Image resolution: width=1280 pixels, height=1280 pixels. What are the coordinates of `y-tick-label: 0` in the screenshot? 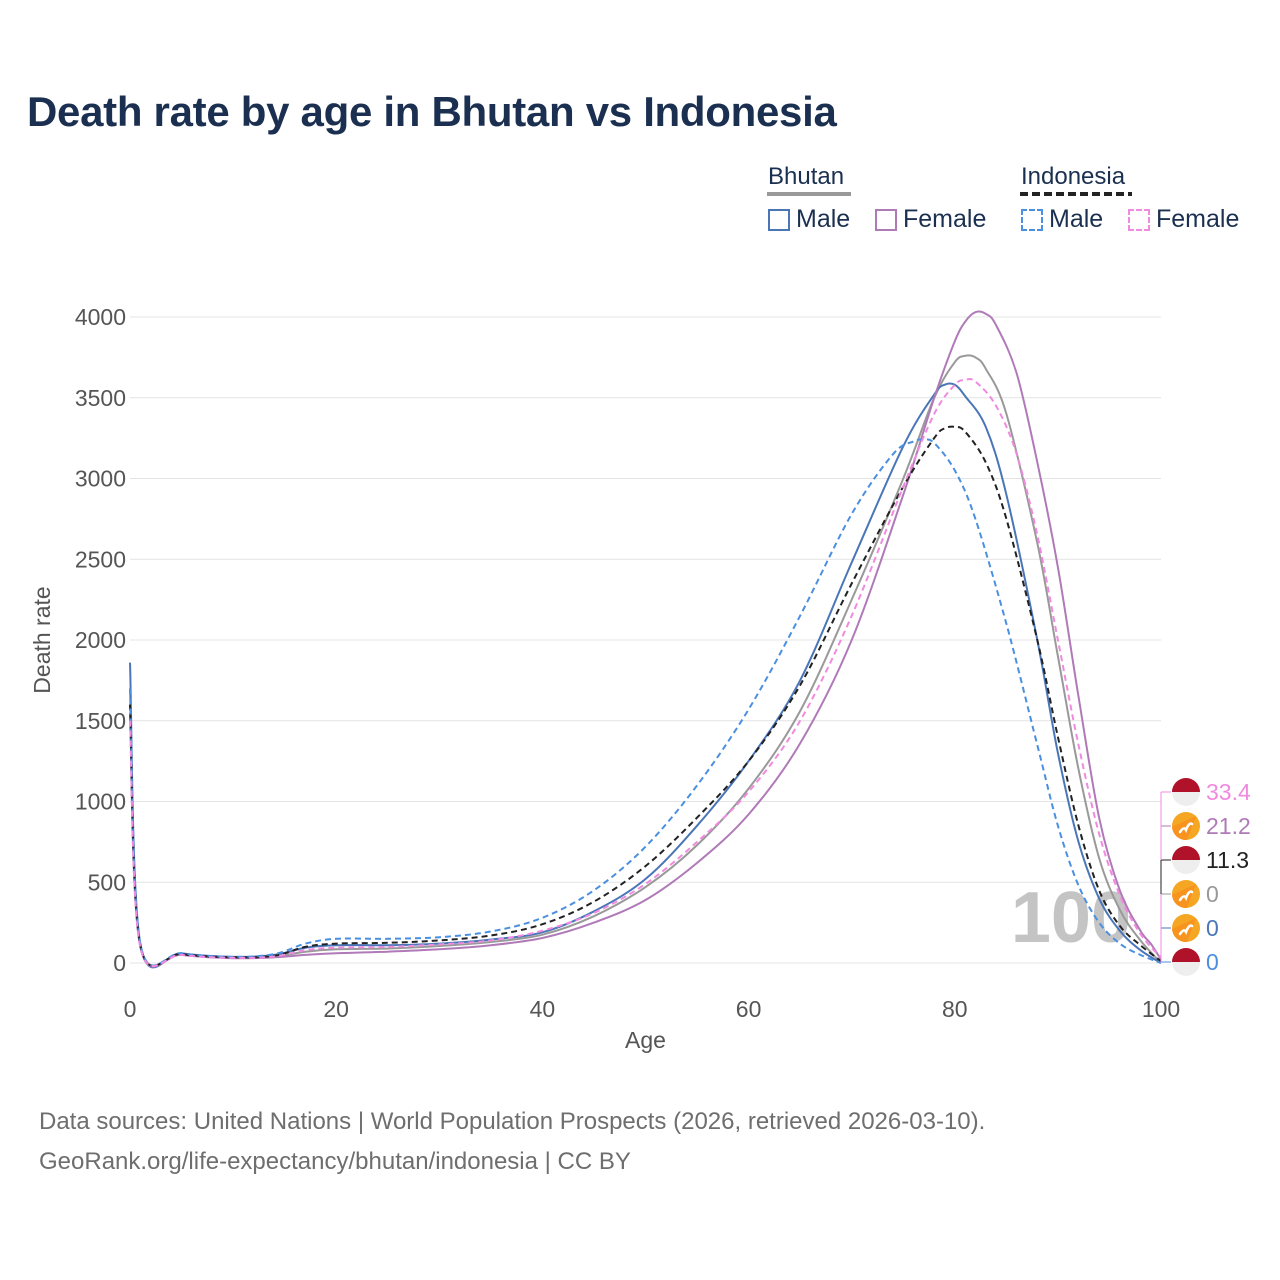 It's located at (119, 963).